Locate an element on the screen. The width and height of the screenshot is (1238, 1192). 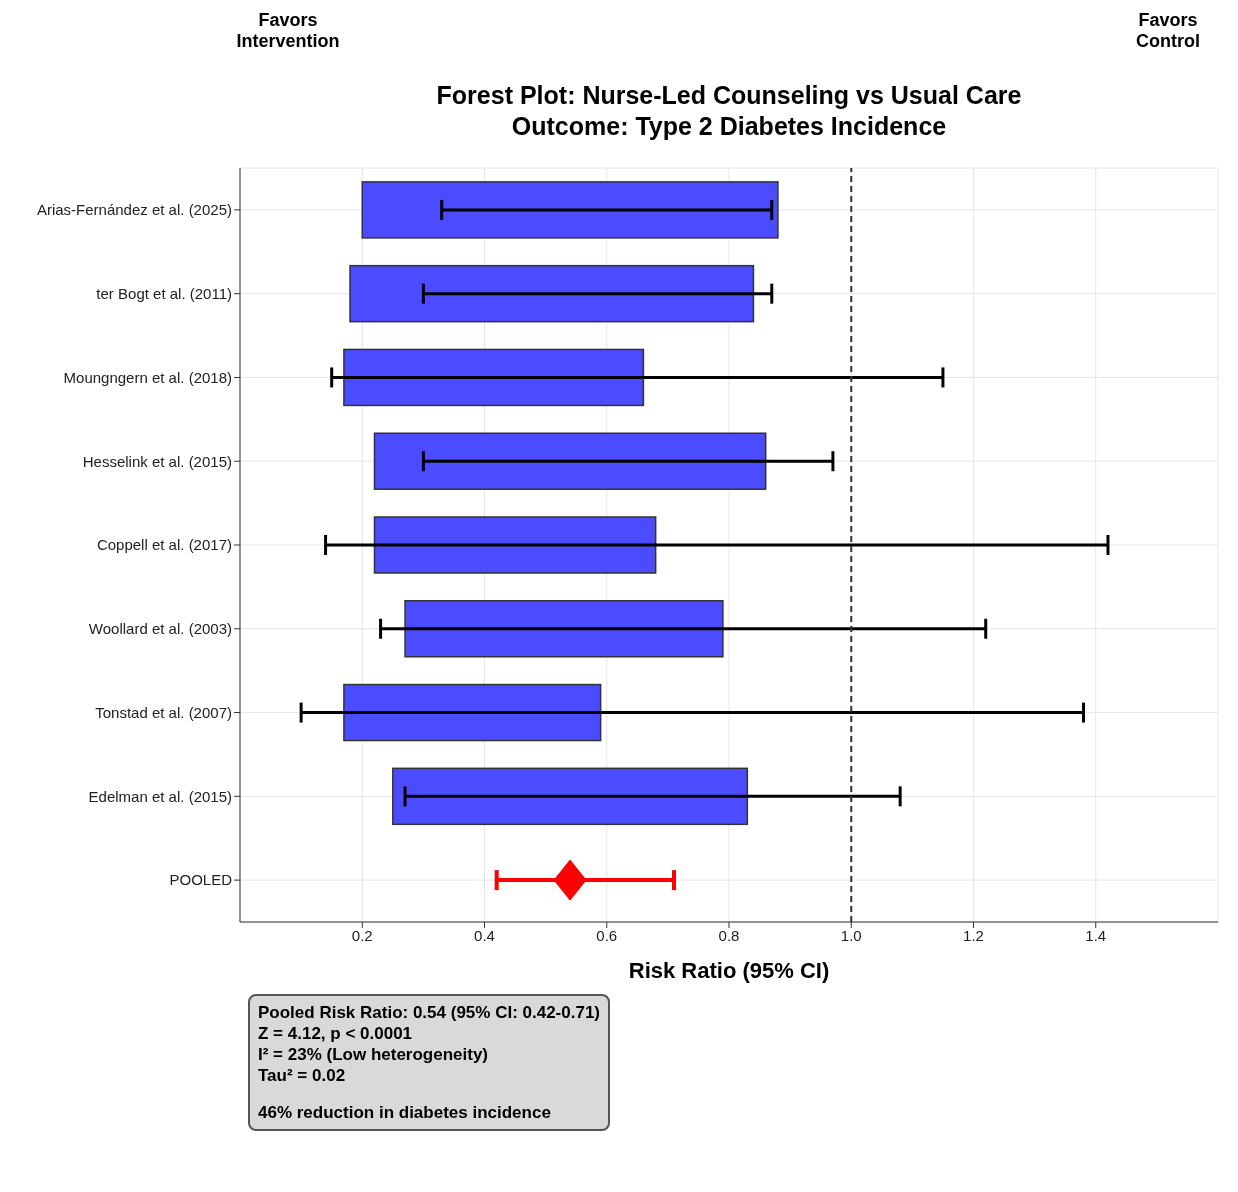
stats-box: Pooled Risk Ratio: 0.54 (95% CI: 0.42-0.71) Z = 4.12, p < 0.0001 I² = 23% (Low heterogeneity) Tau² = 0.02 46% reduction in diabetes incidence is located at coordinates (429, 1062).